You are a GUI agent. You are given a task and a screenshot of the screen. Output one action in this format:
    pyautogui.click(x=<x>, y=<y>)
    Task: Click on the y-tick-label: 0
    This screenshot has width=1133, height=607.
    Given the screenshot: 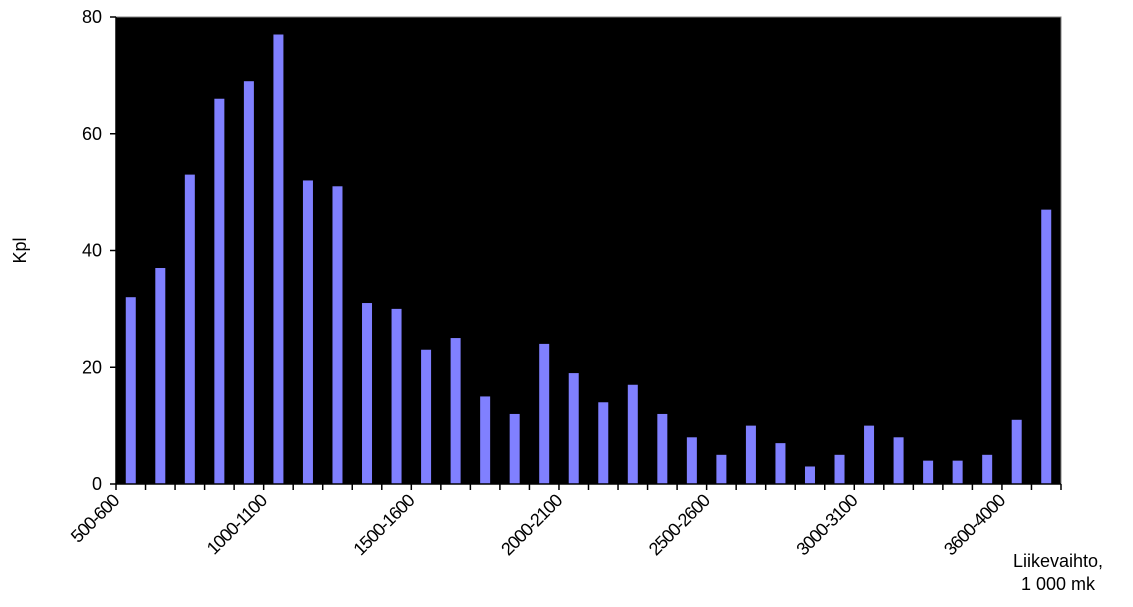 What is the action you would take?
    pyautogui.click(x=97, y=484)
    